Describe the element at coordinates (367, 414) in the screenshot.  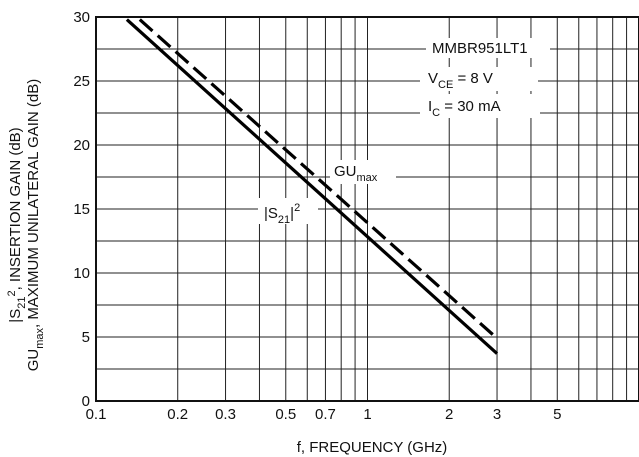
I see `x-tick-label: 1` at that location.